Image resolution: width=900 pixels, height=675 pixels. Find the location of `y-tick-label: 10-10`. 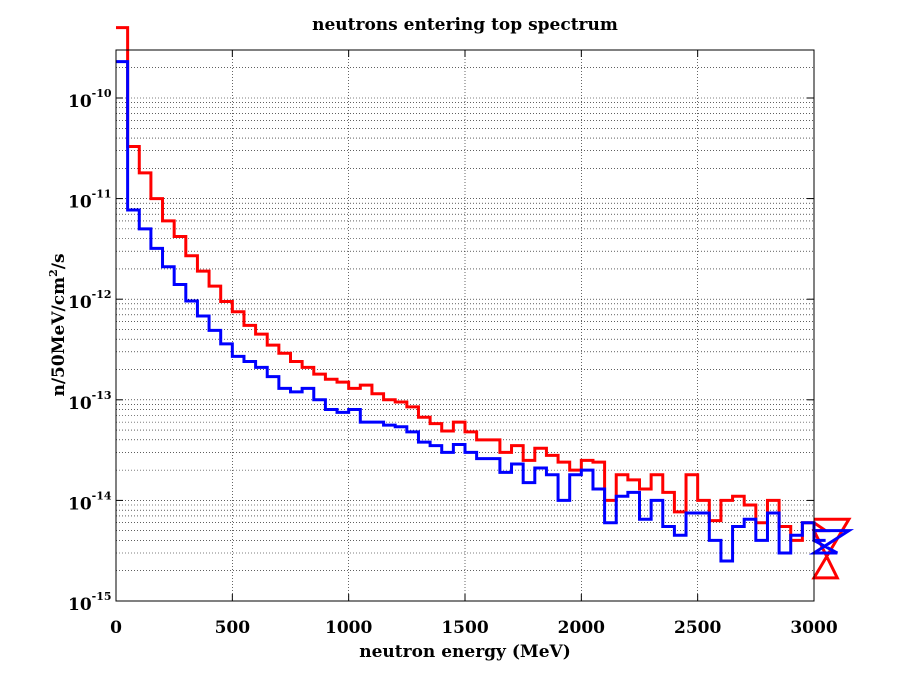

y-tick-label: 10-10 is located at coordinates (90, 99).